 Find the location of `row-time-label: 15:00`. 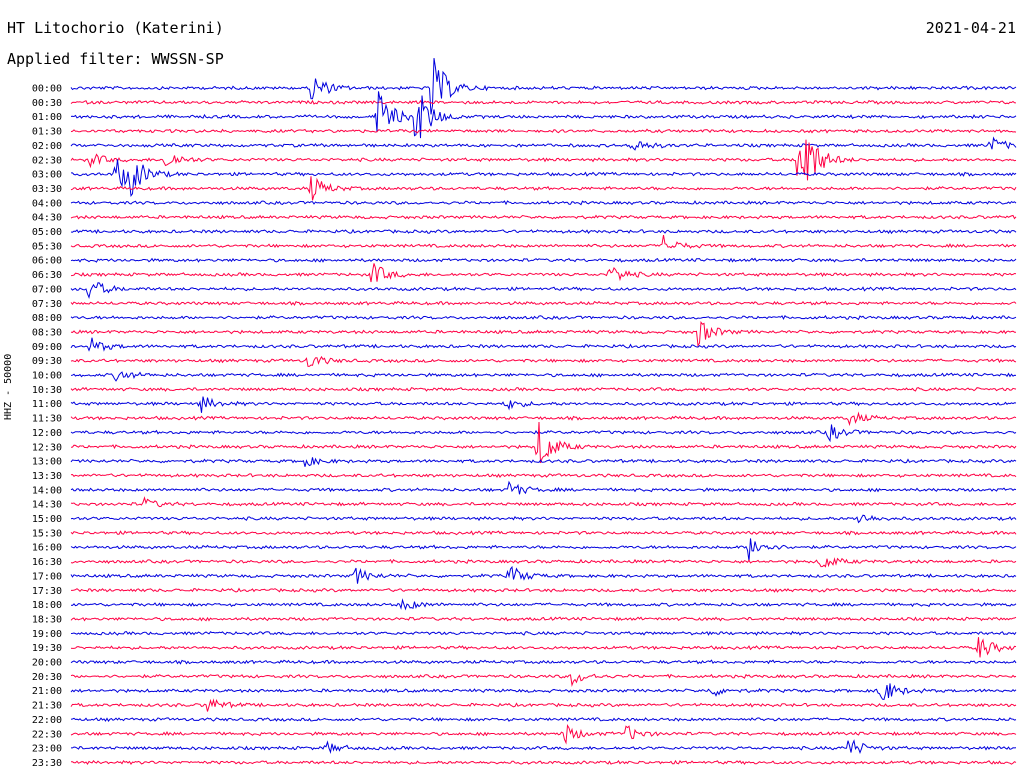

row-time-label: 15:00 is located at coordinates (47, 519).